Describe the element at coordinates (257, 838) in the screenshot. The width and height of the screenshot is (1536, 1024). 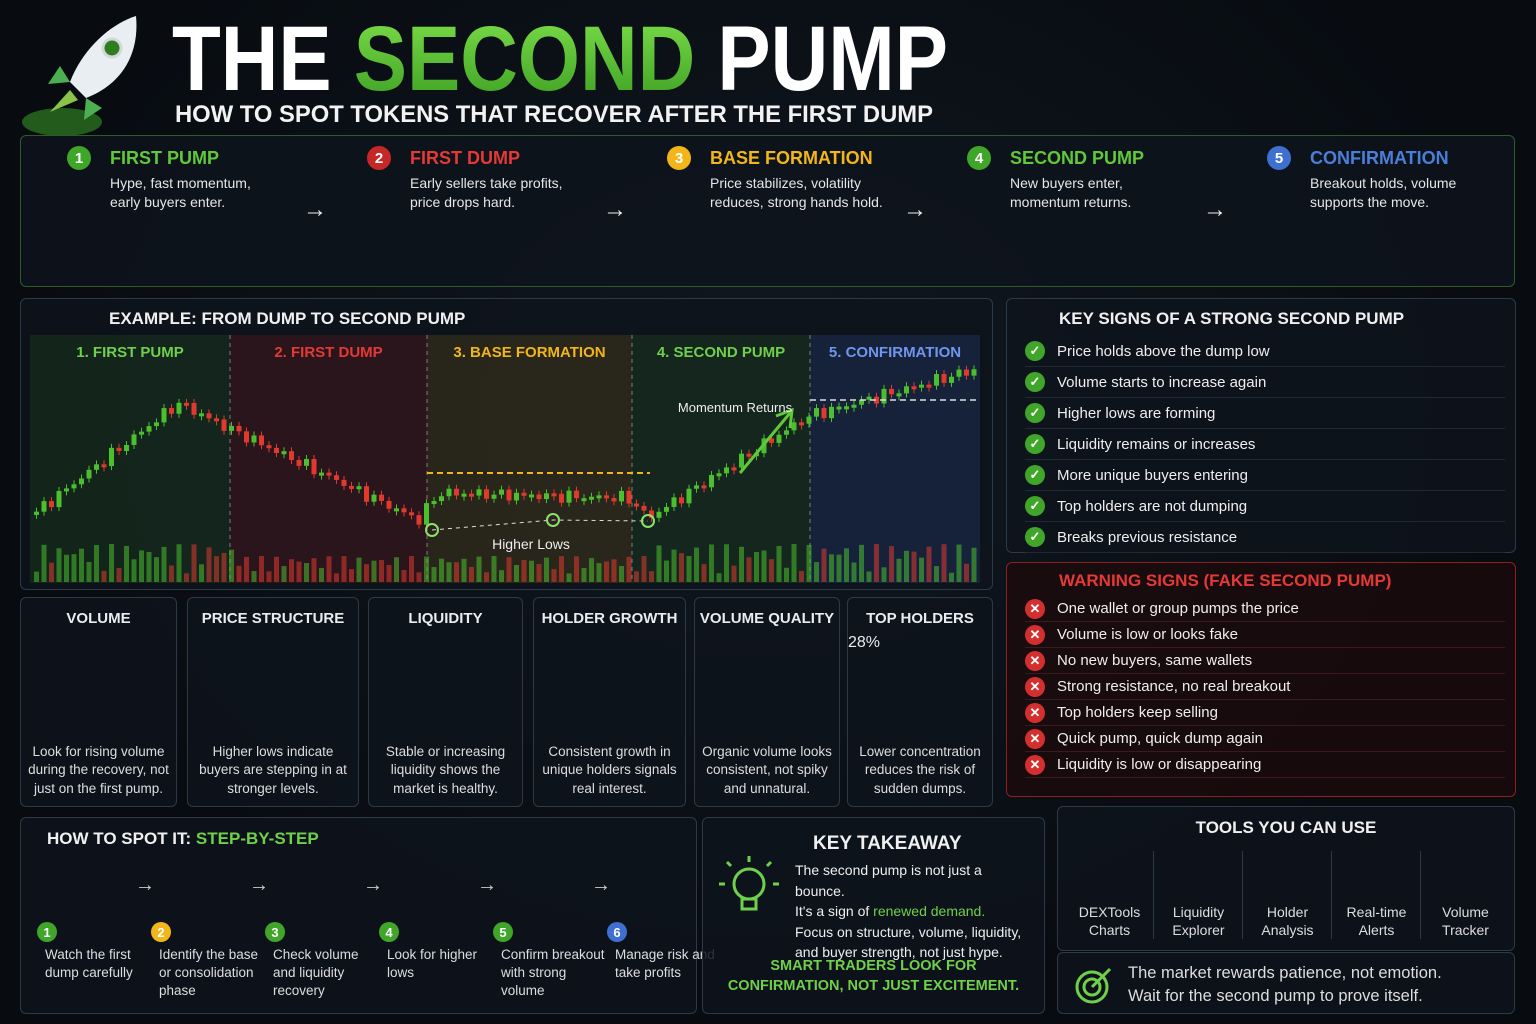
I see `steps-title-highlight: STEP-BY-STEP` at that location.